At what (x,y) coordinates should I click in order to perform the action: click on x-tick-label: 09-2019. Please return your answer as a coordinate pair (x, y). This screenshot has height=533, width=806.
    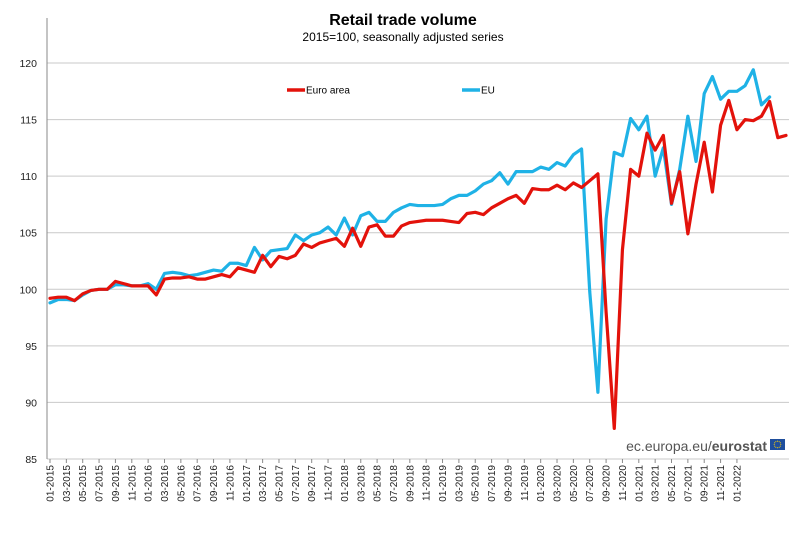
    Looking at the image, I should click on (508, 483).